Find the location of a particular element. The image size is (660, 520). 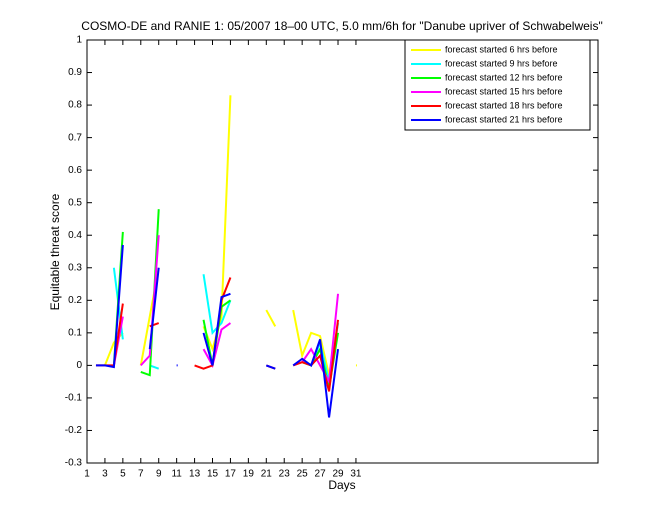

x-tick-label: 3 is located at coordinates (105, 474).